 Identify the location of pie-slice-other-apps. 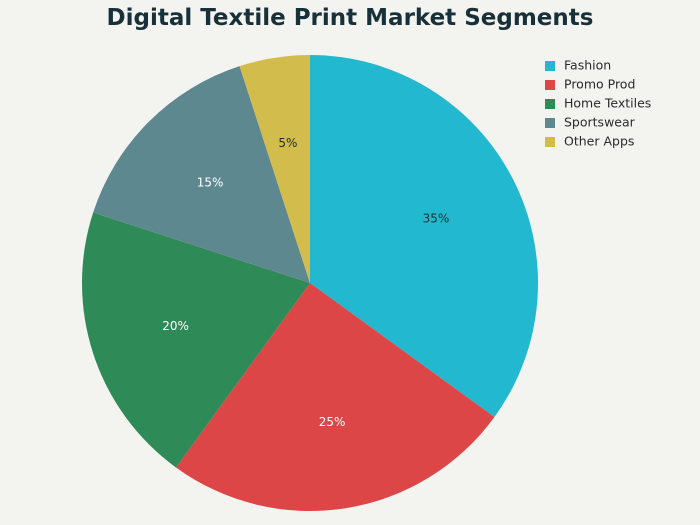
(274, 169).